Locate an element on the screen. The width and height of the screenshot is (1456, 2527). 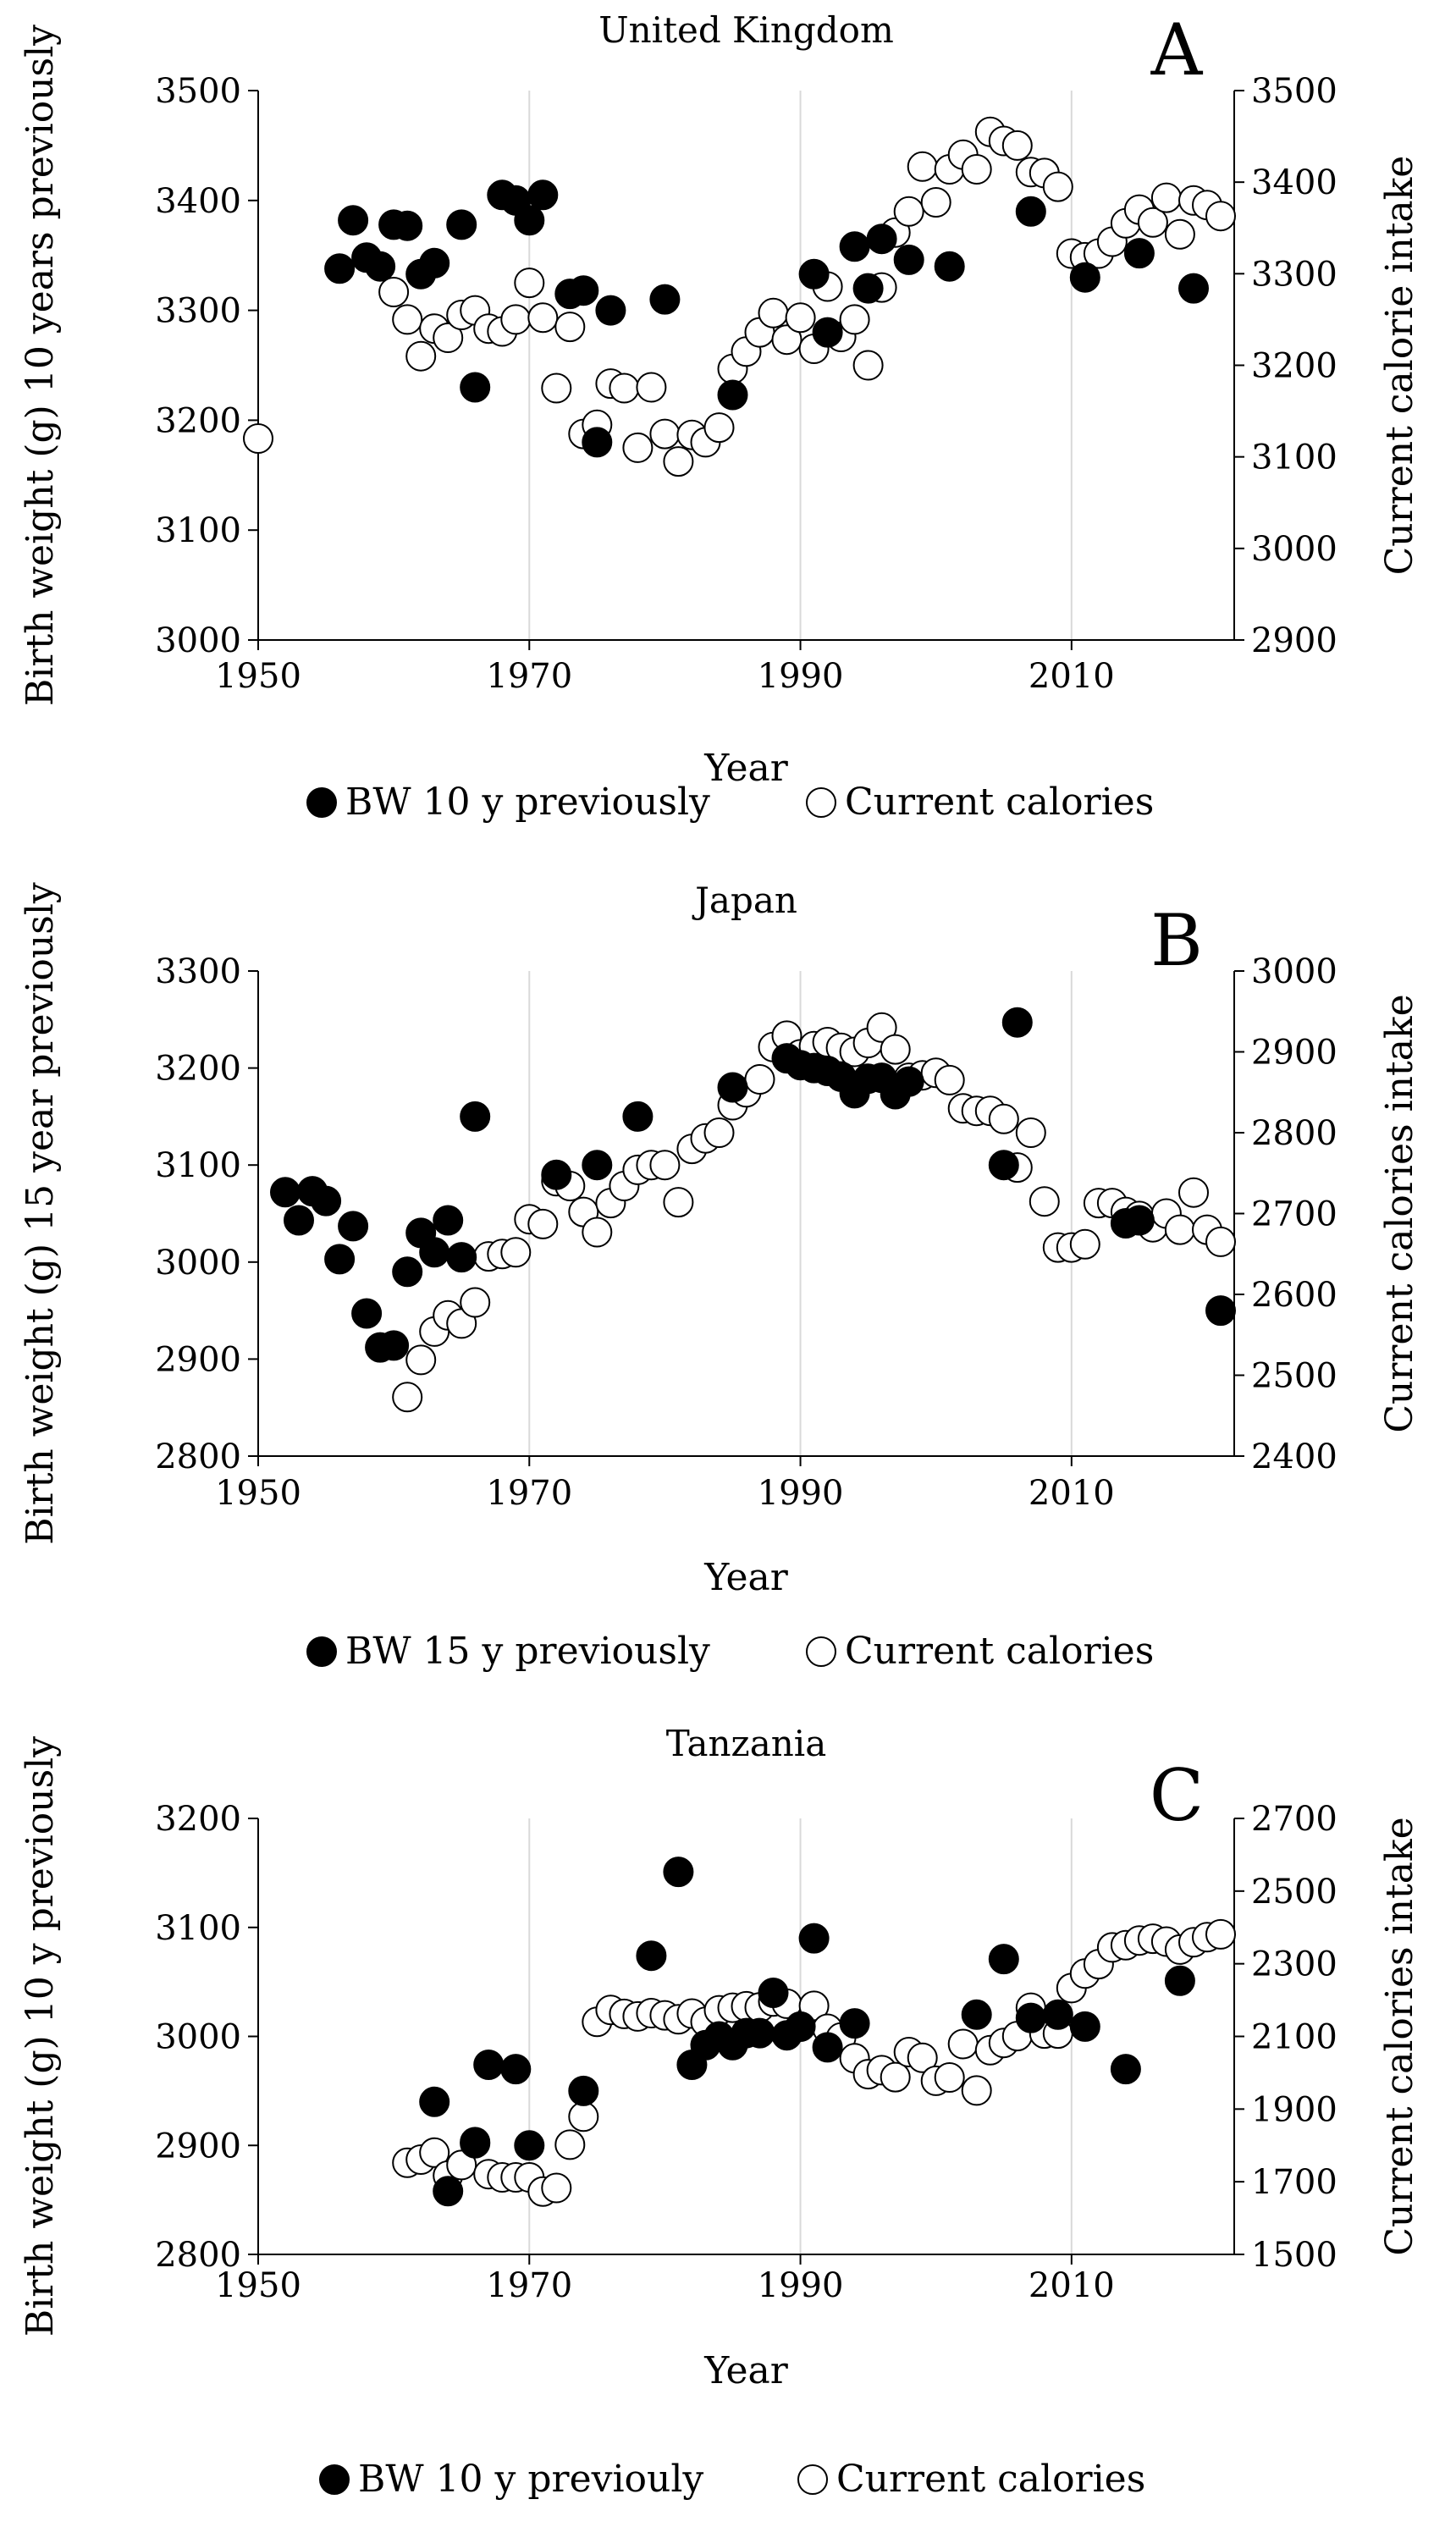
y-axis-label-right: Current calorie intake is located at coordinates (1399, 366).